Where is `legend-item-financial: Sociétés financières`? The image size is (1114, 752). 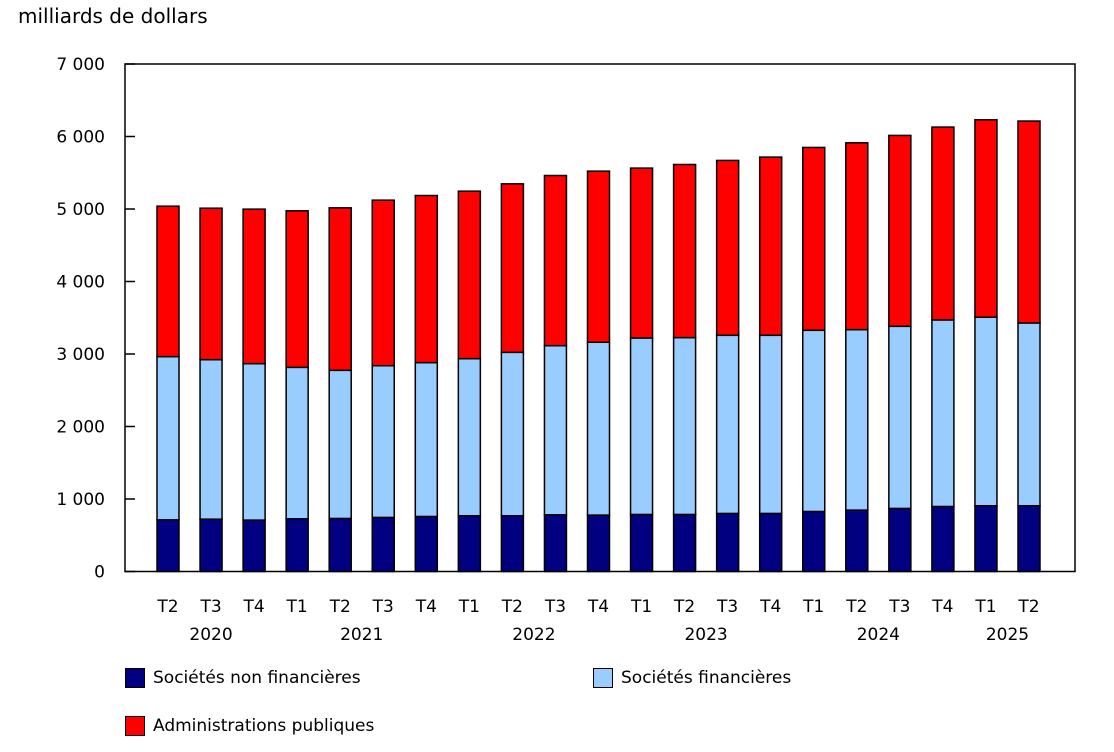
legend-item-financial: Sociétés financières is located at coordinates (692, 678).